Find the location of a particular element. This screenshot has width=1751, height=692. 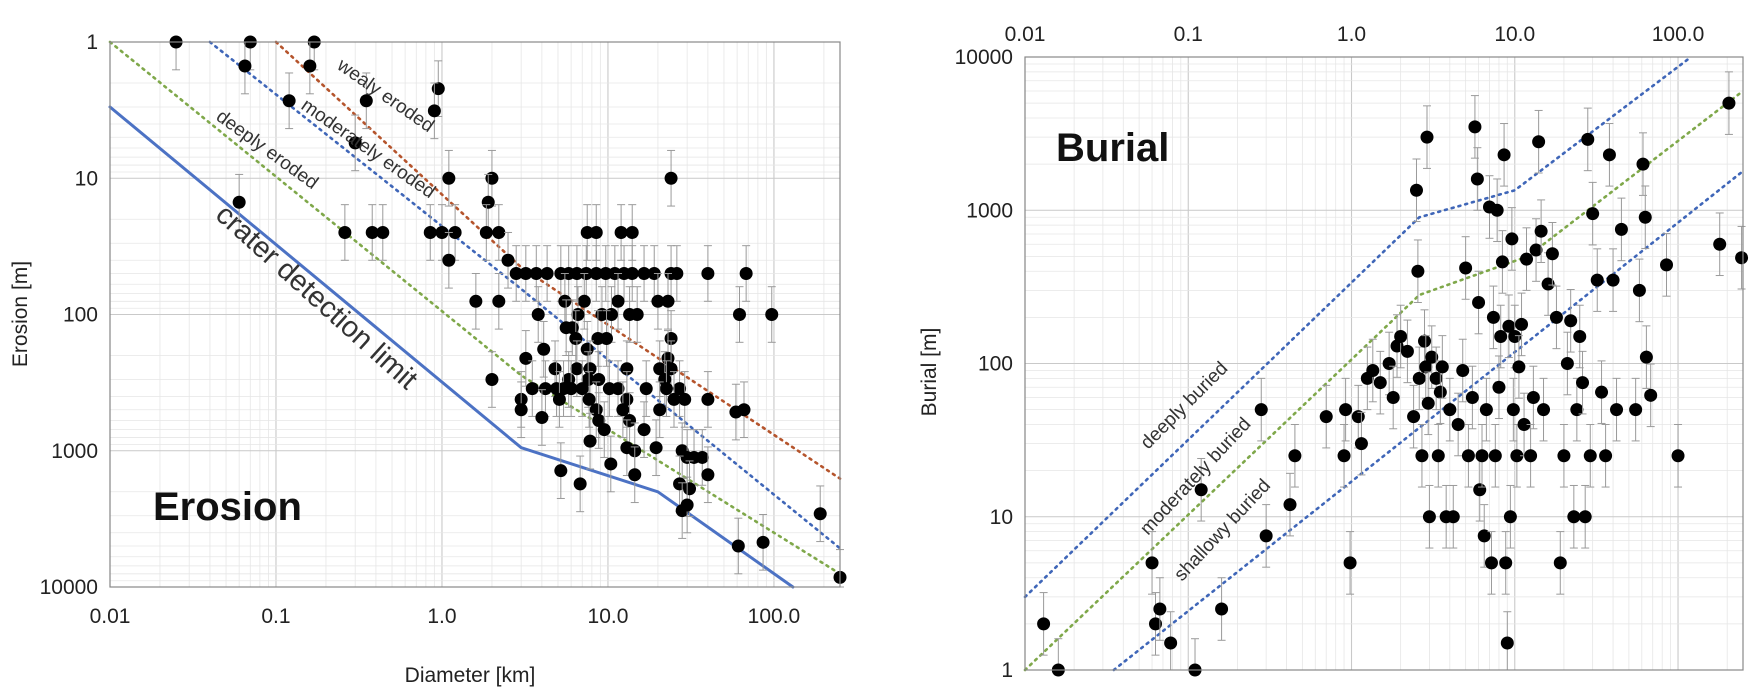

e-x-tick-label: 0.1 is located at coordinates (275, 616).